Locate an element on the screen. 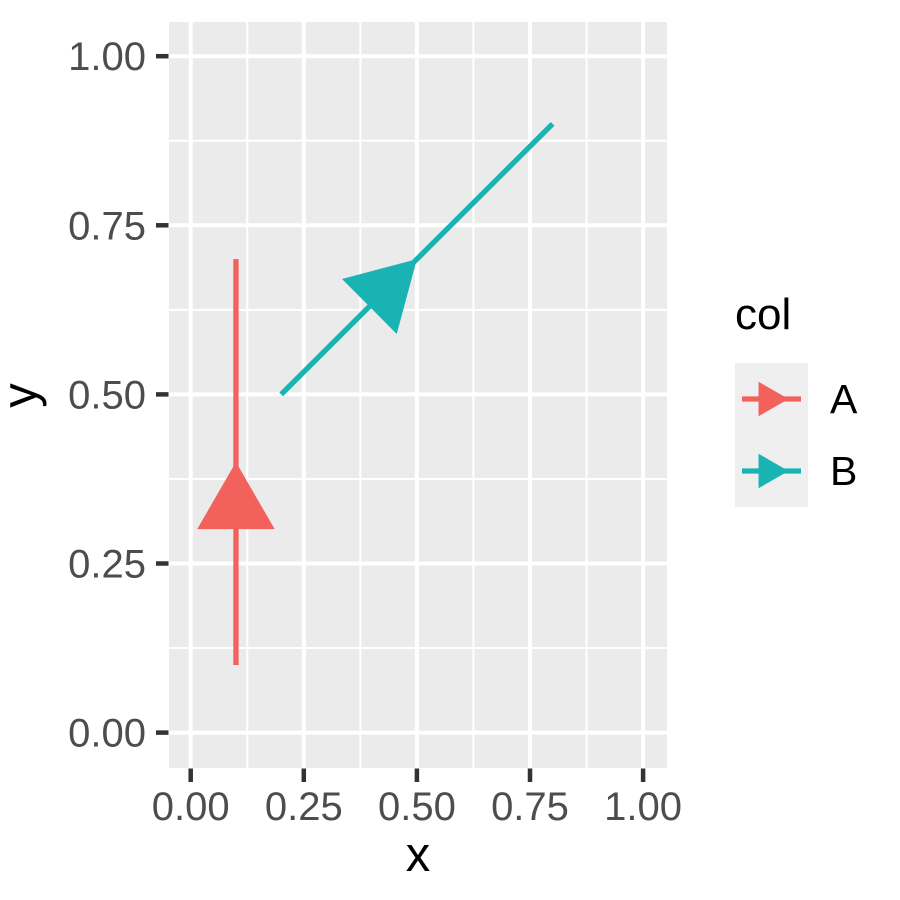 This screenshot has height=900, width=900. legend-label: A is located at coordinates (844, 398).